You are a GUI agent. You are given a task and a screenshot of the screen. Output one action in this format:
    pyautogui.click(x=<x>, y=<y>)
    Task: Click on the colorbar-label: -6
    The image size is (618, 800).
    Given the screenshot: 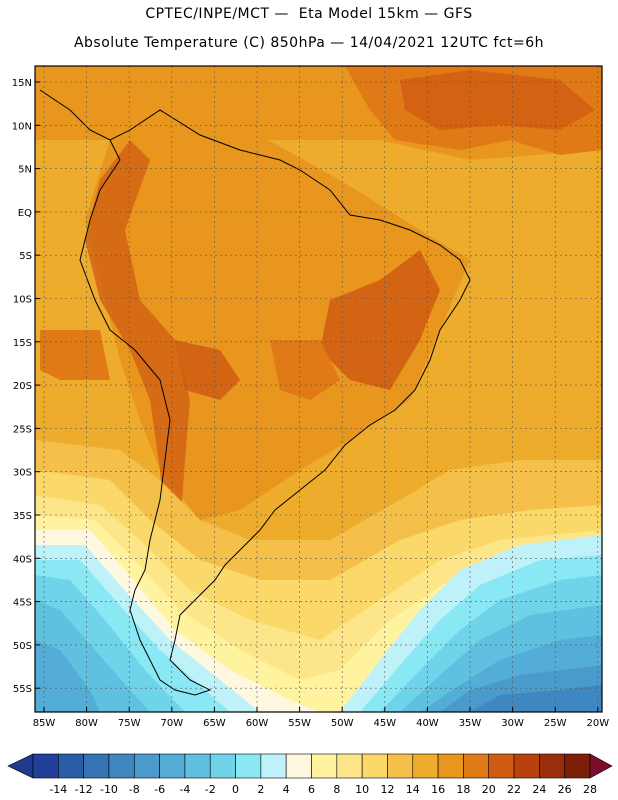 What is the action you would take?
    pyautogui.click(x=159, y=789)
    